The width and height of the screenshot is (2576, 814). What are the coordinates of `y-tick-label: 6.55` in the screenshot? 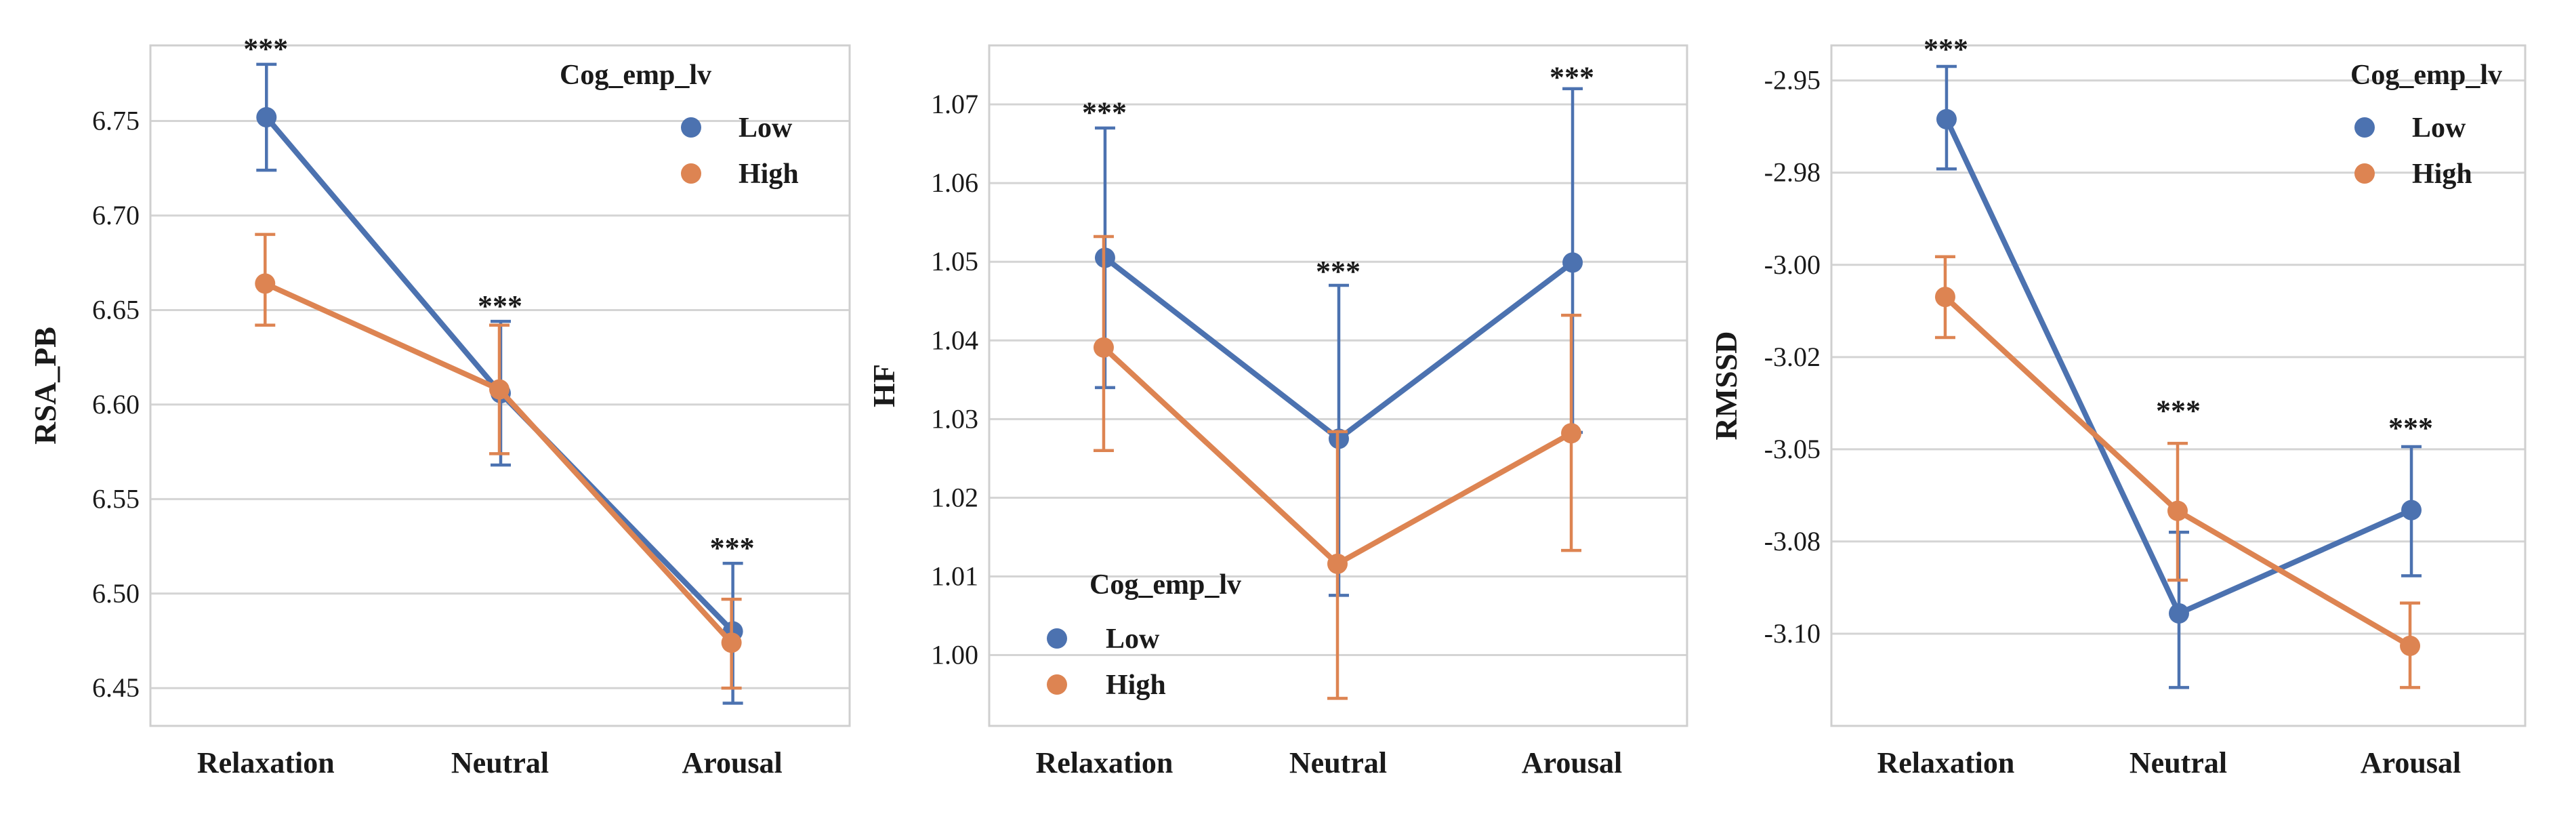 It's located at (116, 498).